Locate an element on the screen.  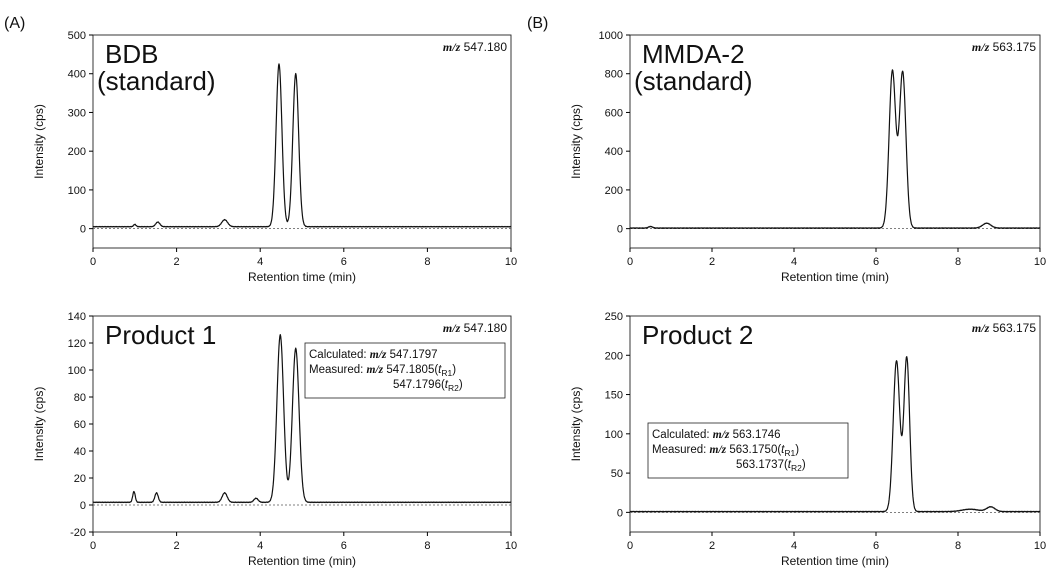
sample-label: BDB is located at coordinates (131, 54).